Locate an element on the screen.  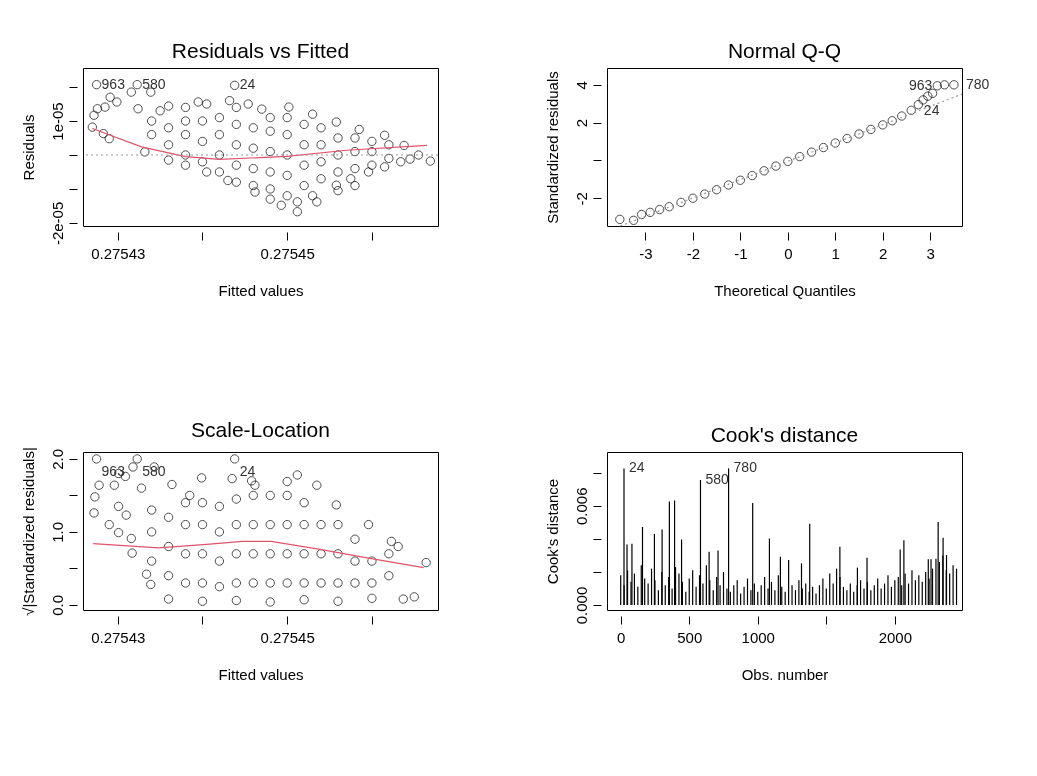
y-tick-label: 0.006 is located at coordinates (581, 506).